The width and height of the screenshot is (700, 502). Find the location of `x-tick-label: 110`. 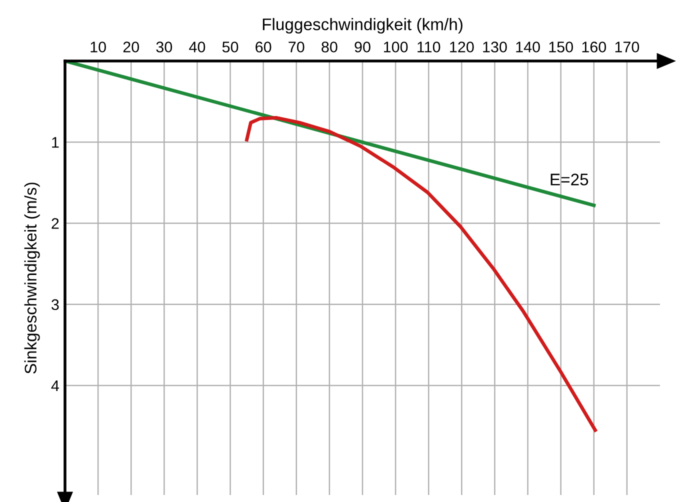

x-tick-label: 110 is located at coordinates (429, 47).